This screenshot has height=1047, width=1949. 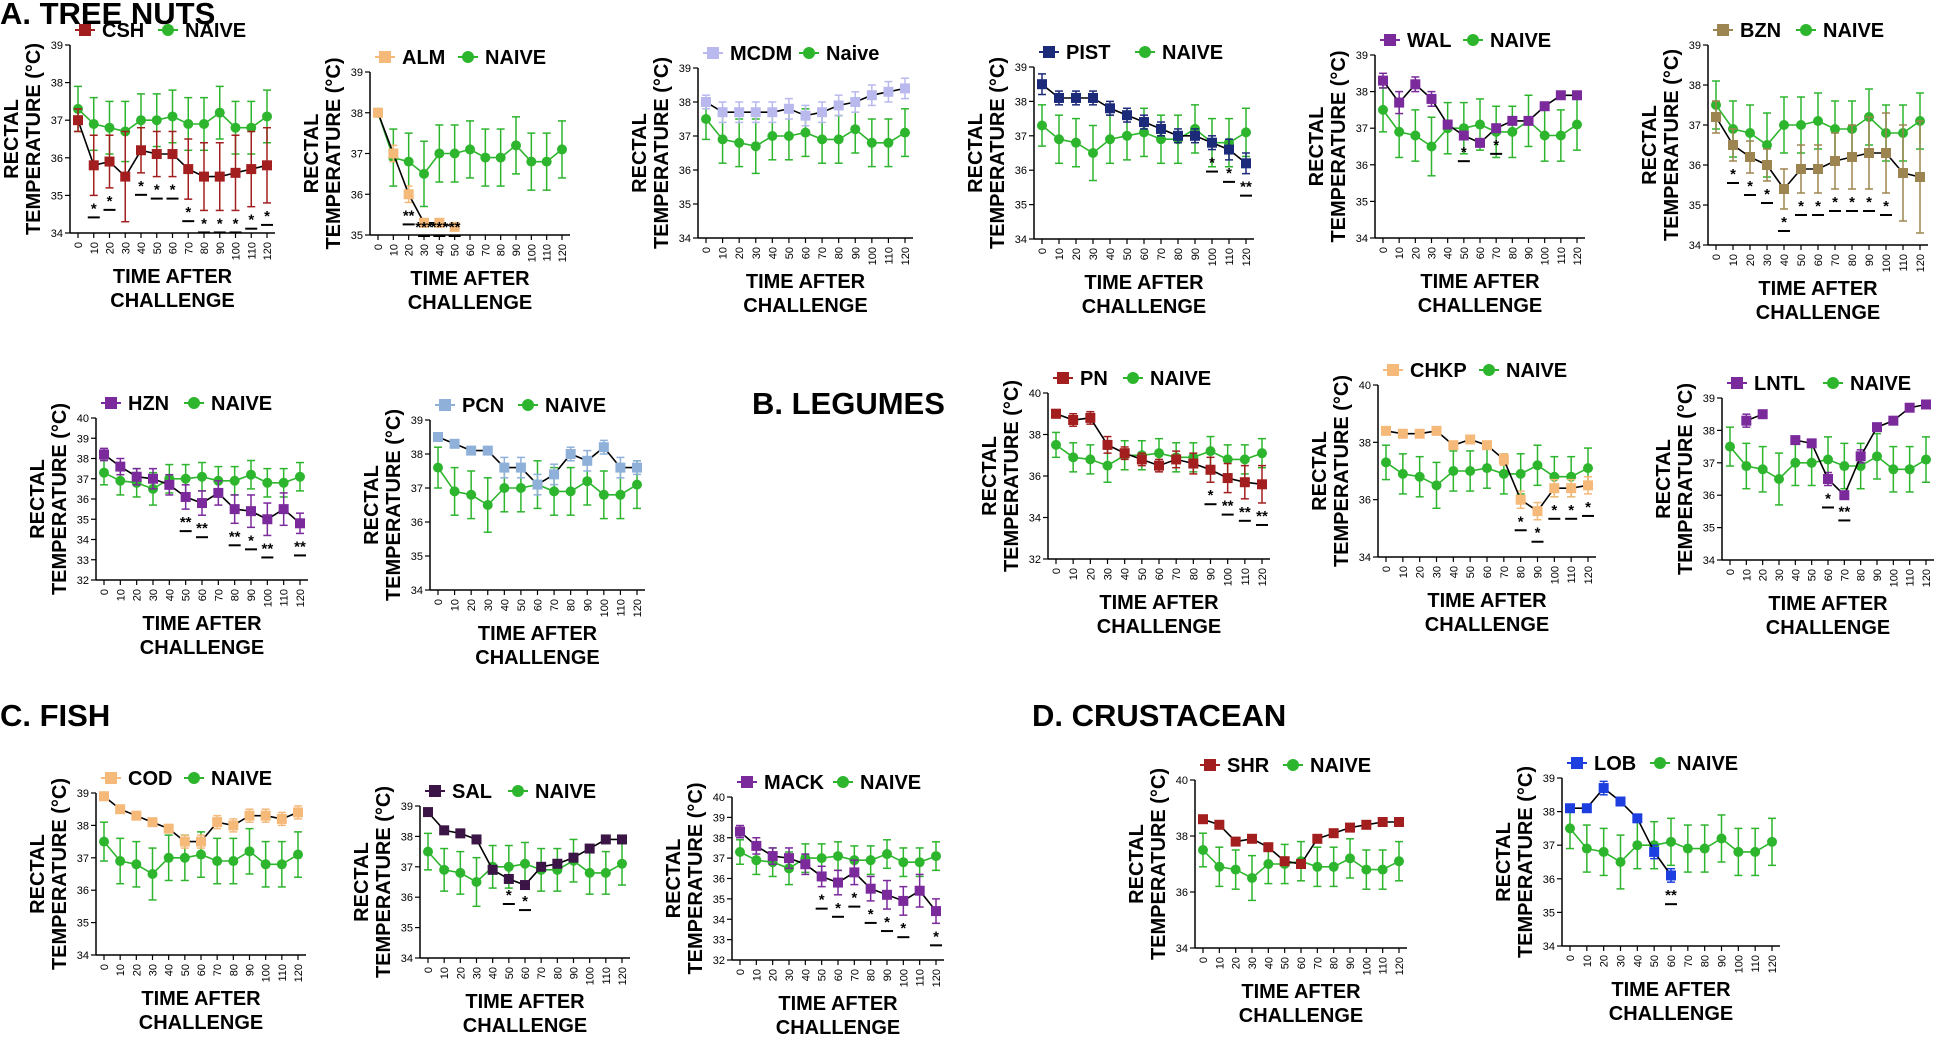 I want to click on legend: CHKP NAIVE, so click(x=1475, y=371).